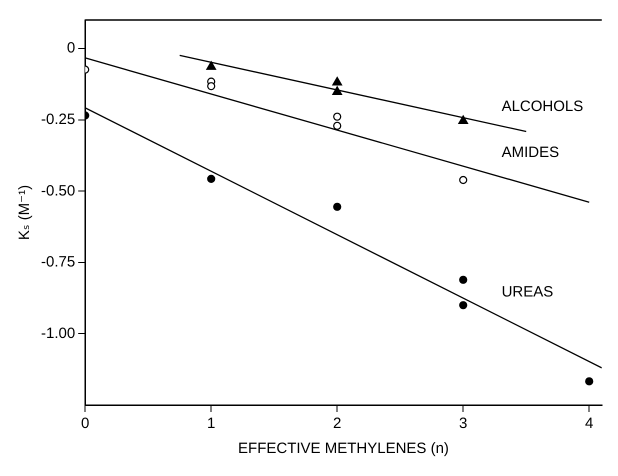 This screenshot has height=476, width=618. What do you see at coordinates (58, 262) in the screenshot?
I see `y-tick-label: -0.75` at bounding box center [58, 262].